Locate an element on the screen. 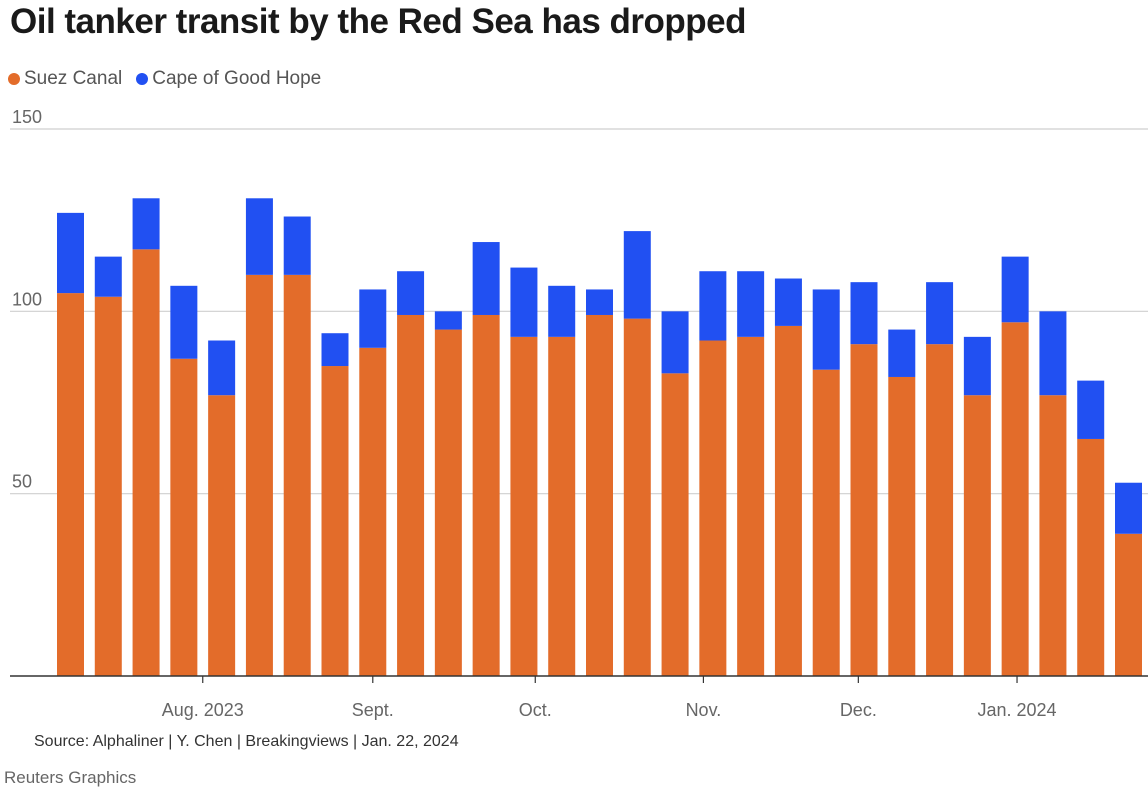 The image size is (1148, 795). legend-swatch-cape is located at coordinates (142, 79).